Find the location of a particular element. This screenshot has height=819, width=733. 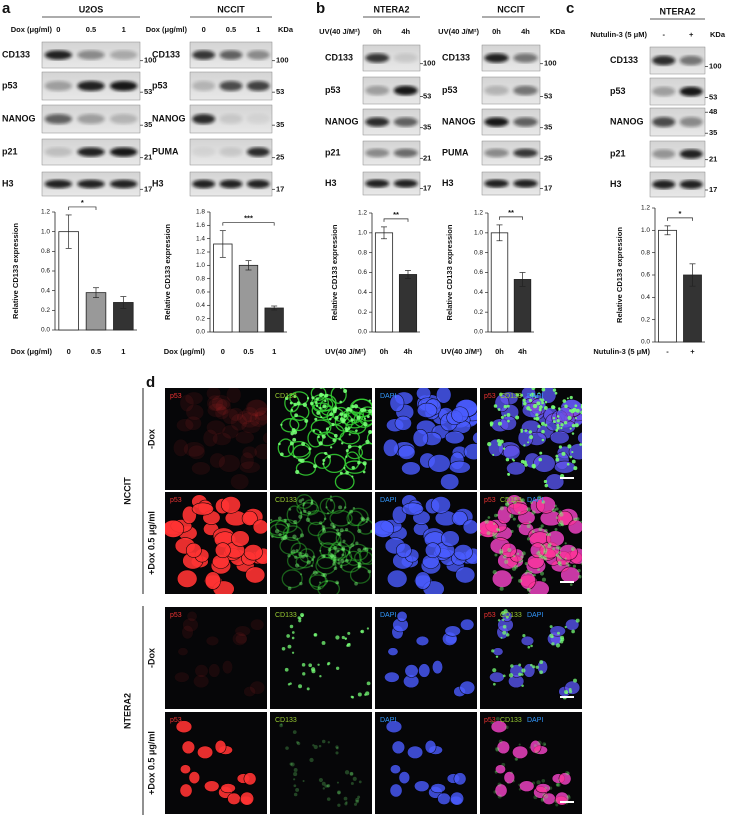

protein-label: NANOG is located at coordinates (169, 118).